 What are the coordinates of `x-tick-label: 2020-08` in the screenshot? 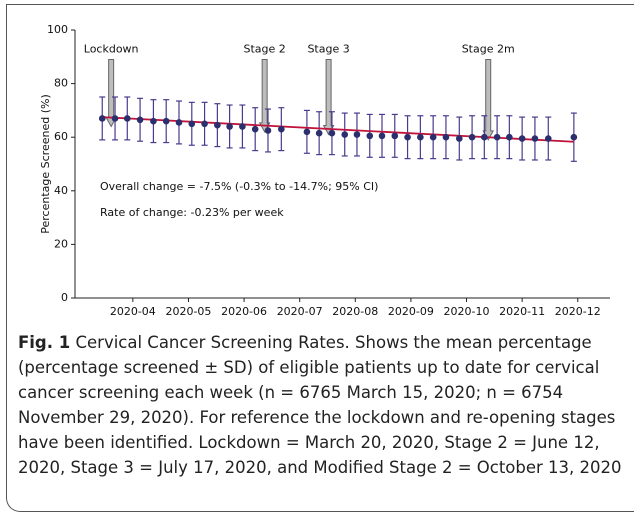 It's located at (355, 310).